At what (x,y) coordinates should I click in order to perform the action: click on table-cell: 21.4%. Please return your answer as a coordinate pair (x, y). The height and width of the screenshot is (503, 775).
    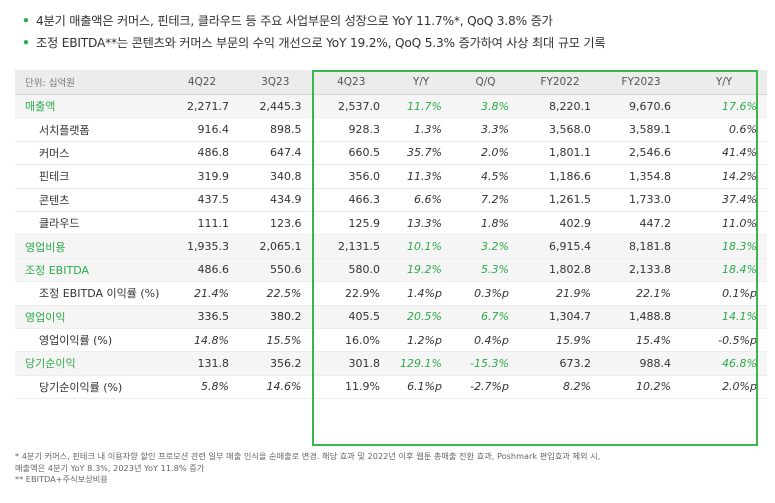
    Looking at the image, I should click on (202, 293).